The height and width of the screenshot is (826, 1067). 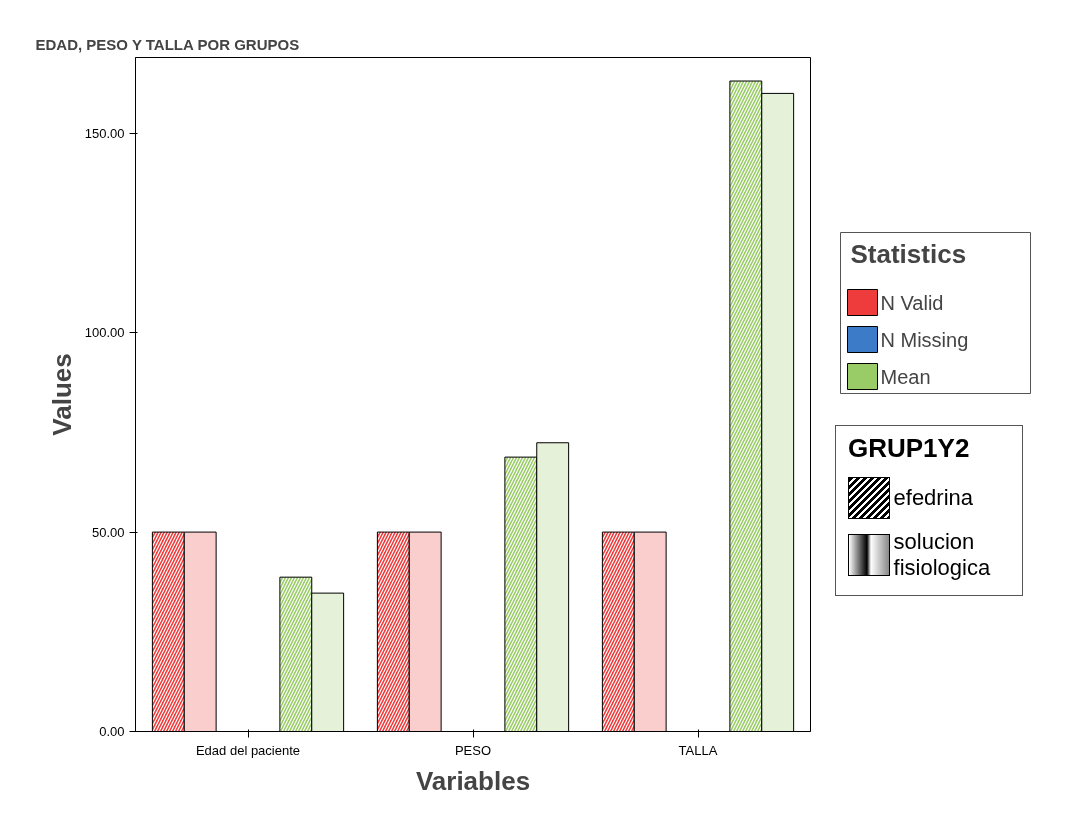 I want to click on legend-label: N Valid, so click(x=912, y=302).